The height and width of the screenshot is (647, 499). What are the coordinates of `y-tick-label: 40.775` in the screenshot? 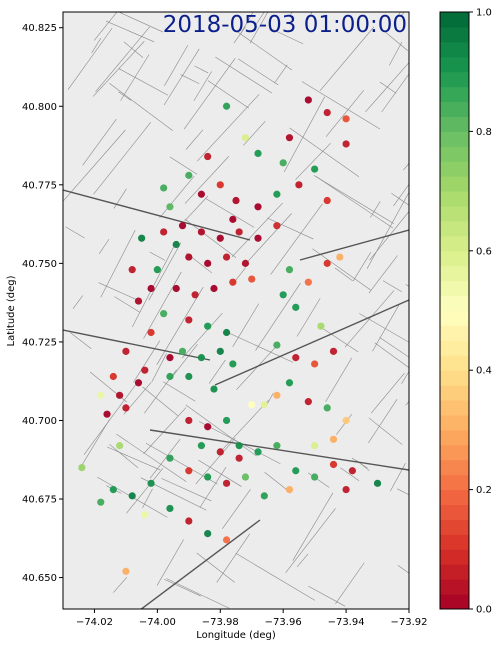 It's located at (39, 185).